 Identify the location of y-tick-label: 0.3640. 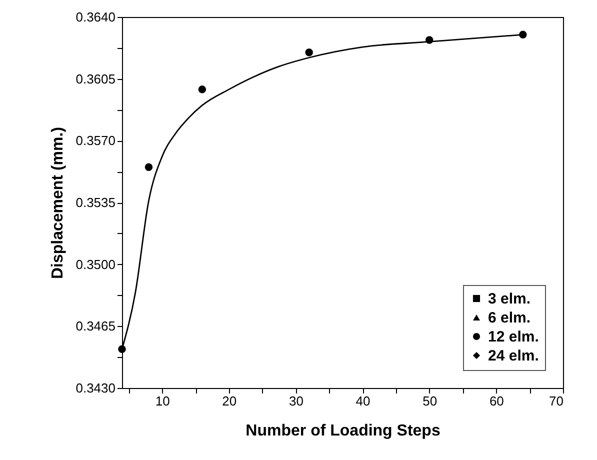
(96, 17).